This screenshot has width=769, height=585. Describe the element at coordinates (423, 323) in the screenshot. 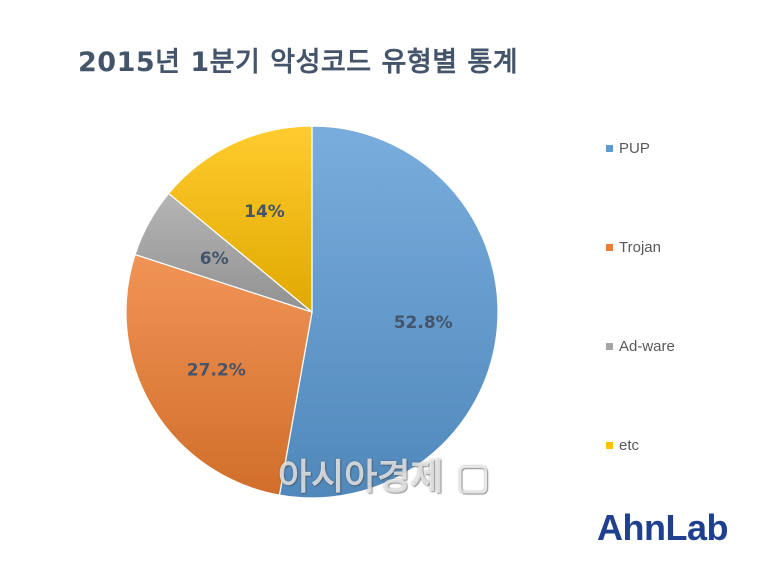

I see `data-label-pup: 52.8%` at that location.